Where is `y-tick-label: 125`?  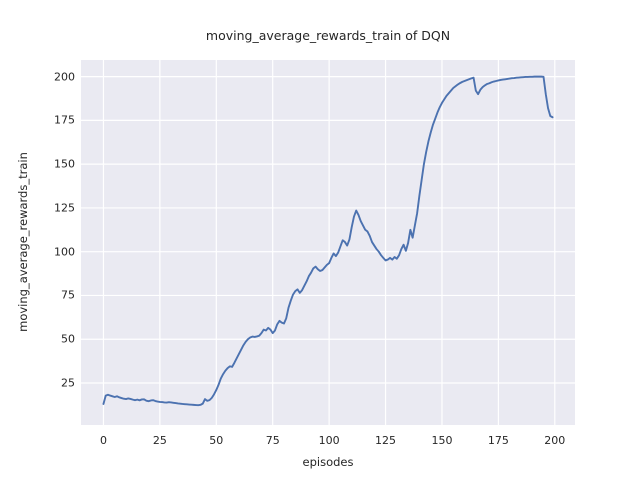
y-tick-label: 125 is located at coordinates (64, 208).